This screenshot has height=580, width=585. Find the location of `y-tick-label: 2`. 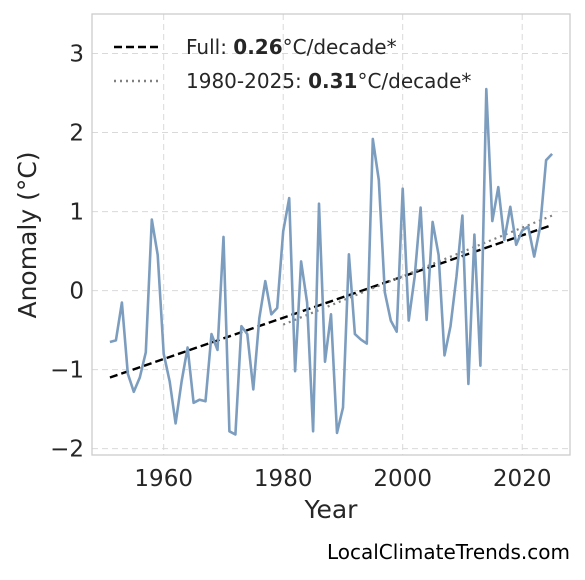

y-tick-label: 2 is located at coordinates (76, 134).